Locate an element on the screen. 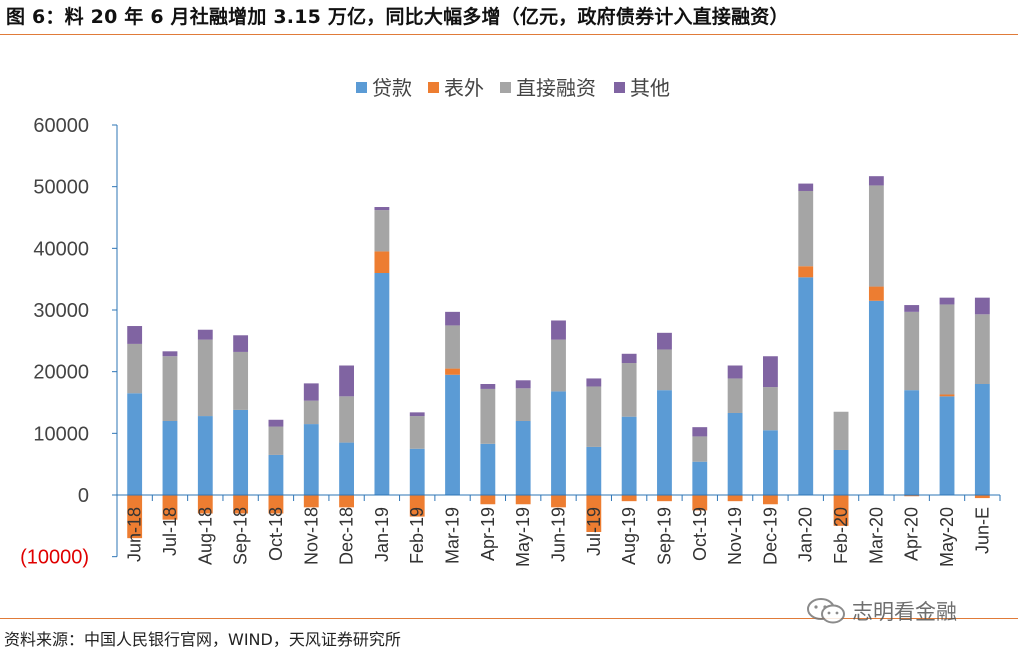  bar-直接融资-jan-20 is located at coordinates (806, 228).